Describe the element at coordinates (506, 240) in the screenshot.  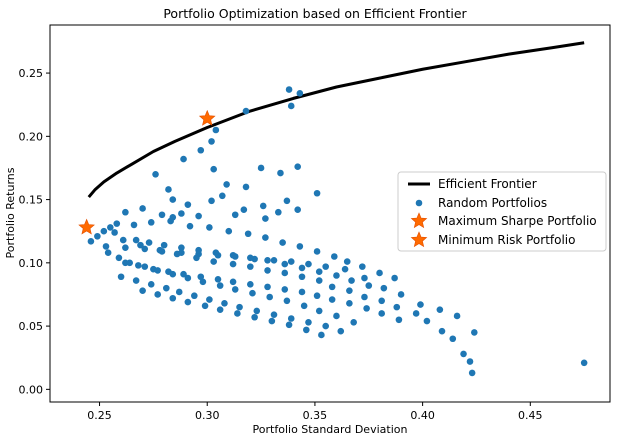
I see `legend-label-min-risk: Minimum Risk Portfolio` at that location.